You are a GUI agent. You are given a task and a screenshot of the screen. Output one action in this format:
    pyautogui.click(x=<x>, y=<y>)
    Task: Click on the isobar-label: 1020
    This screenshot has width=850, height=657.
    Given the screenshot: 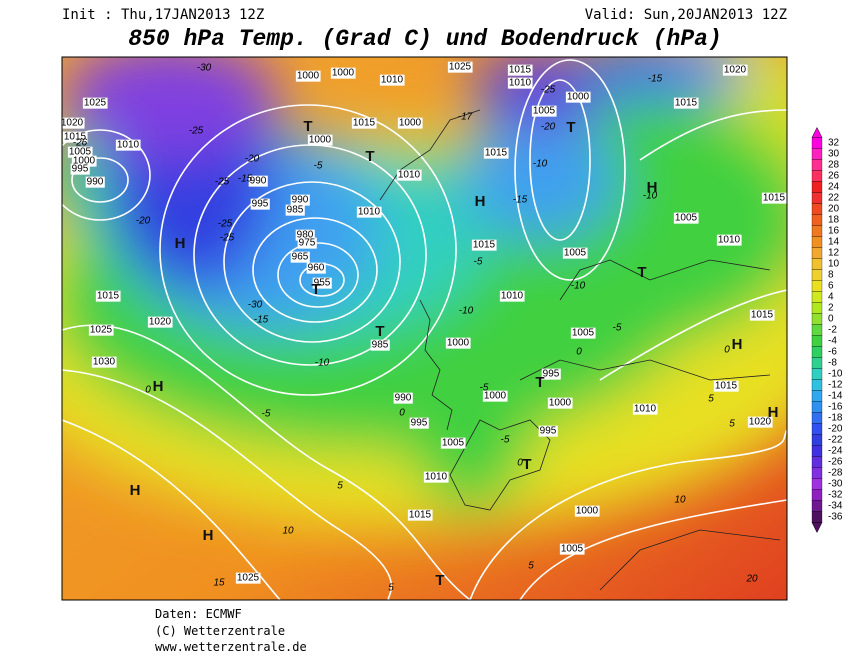 What is the action you would take?
    pyautogui.click(x=160, y=322)
    